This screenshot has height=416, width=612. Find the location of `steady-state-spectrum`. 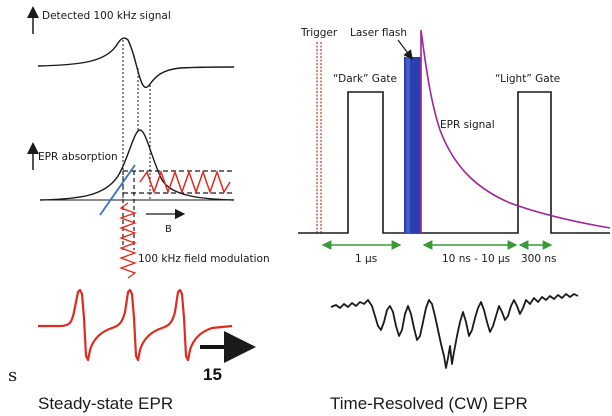

steady-state-spectrum is located at coordinates (135, 325).